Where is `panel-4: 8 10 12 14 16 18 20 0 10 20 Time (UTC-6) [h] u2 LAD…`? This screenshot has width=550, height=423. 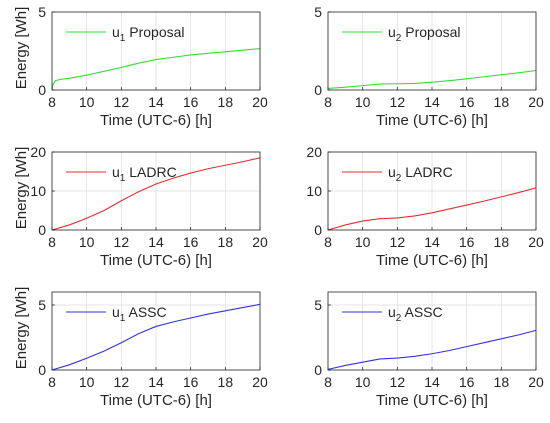
panel-4: 8 10 12 14 16 18 20 0 10 20 Time (UTC-6) [h] u2 LAD… is located at coordinates (425, 206).